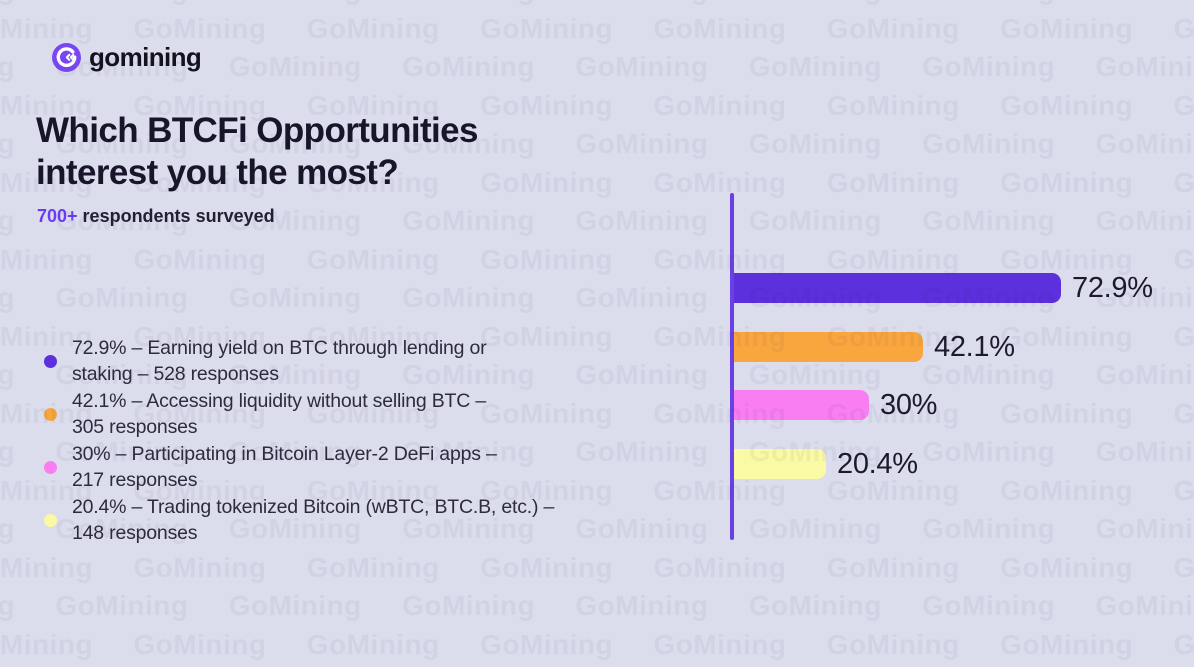 The image size is (1194, 667). I want to click on bar-row-1: 42.1%, so click(874, 346).